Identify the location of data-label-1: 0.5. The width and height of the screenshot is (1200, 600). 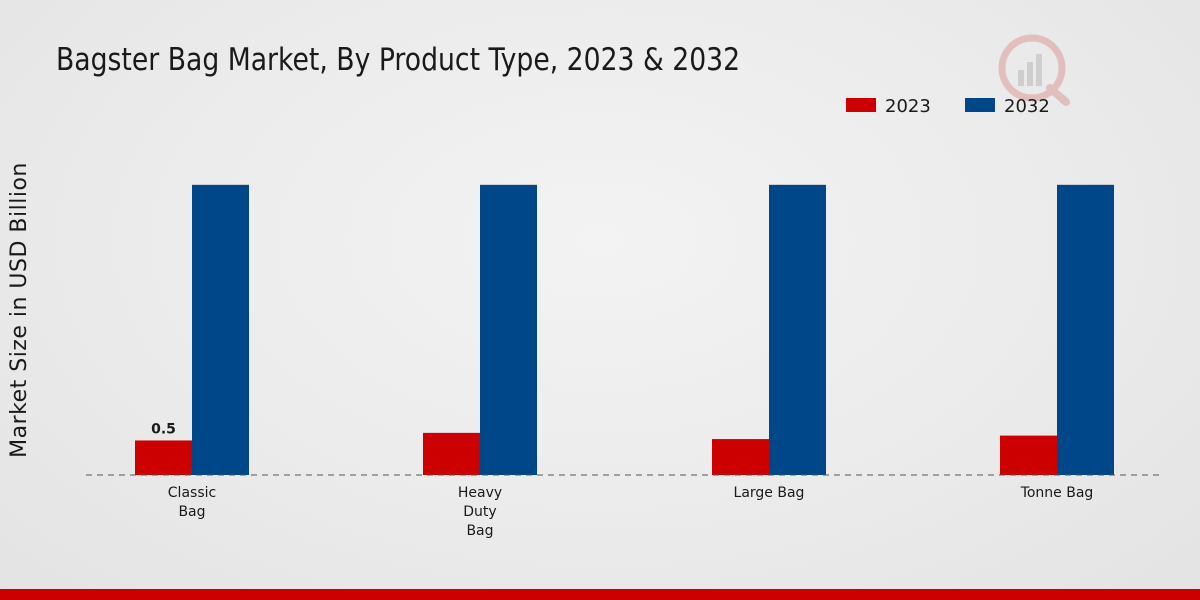
(163, 429).